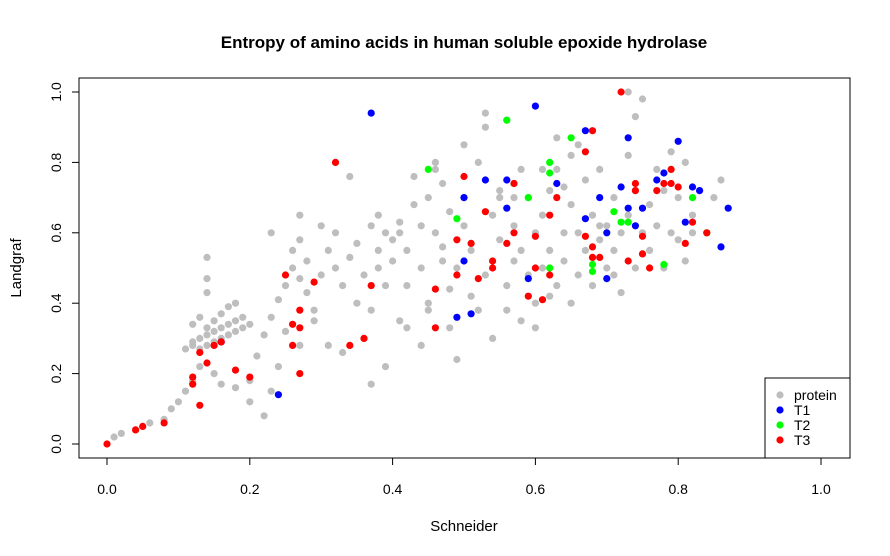  Describe the element at coordinates (802, 425) in the screenshot. I see `legend-label-t2: T2` at that location.